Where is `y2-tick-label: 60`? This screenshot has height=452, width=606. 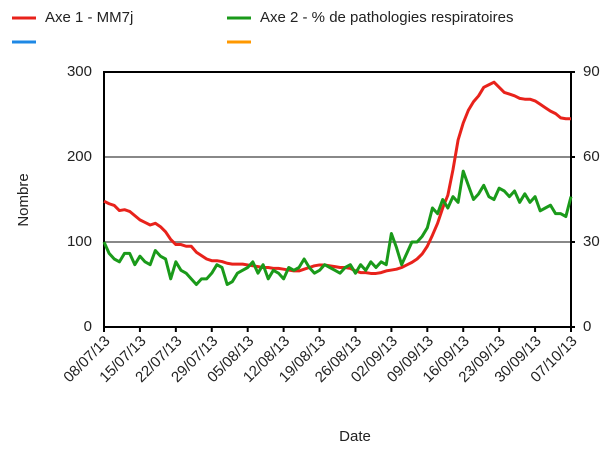
y2-tick-label: 60 is located at coordinates (591, 156).